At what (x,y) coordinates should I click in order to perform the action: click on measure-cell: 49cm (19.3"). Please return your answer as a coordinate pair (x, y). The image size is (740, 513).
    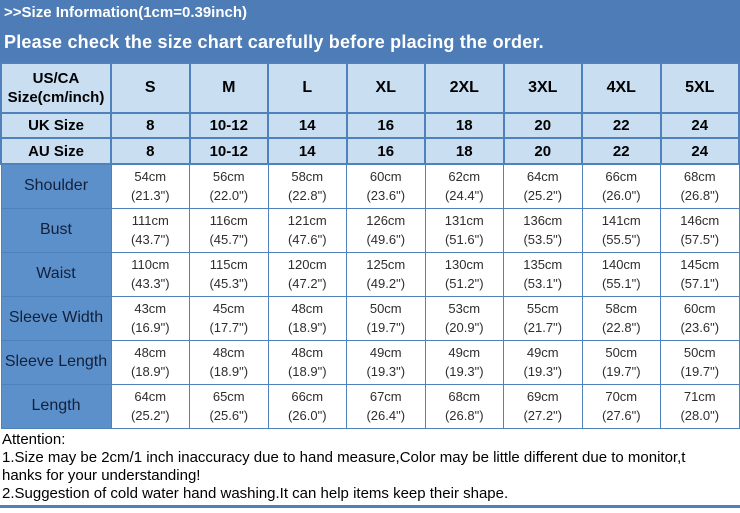
    Looking at the image, I should click on (386, 362).